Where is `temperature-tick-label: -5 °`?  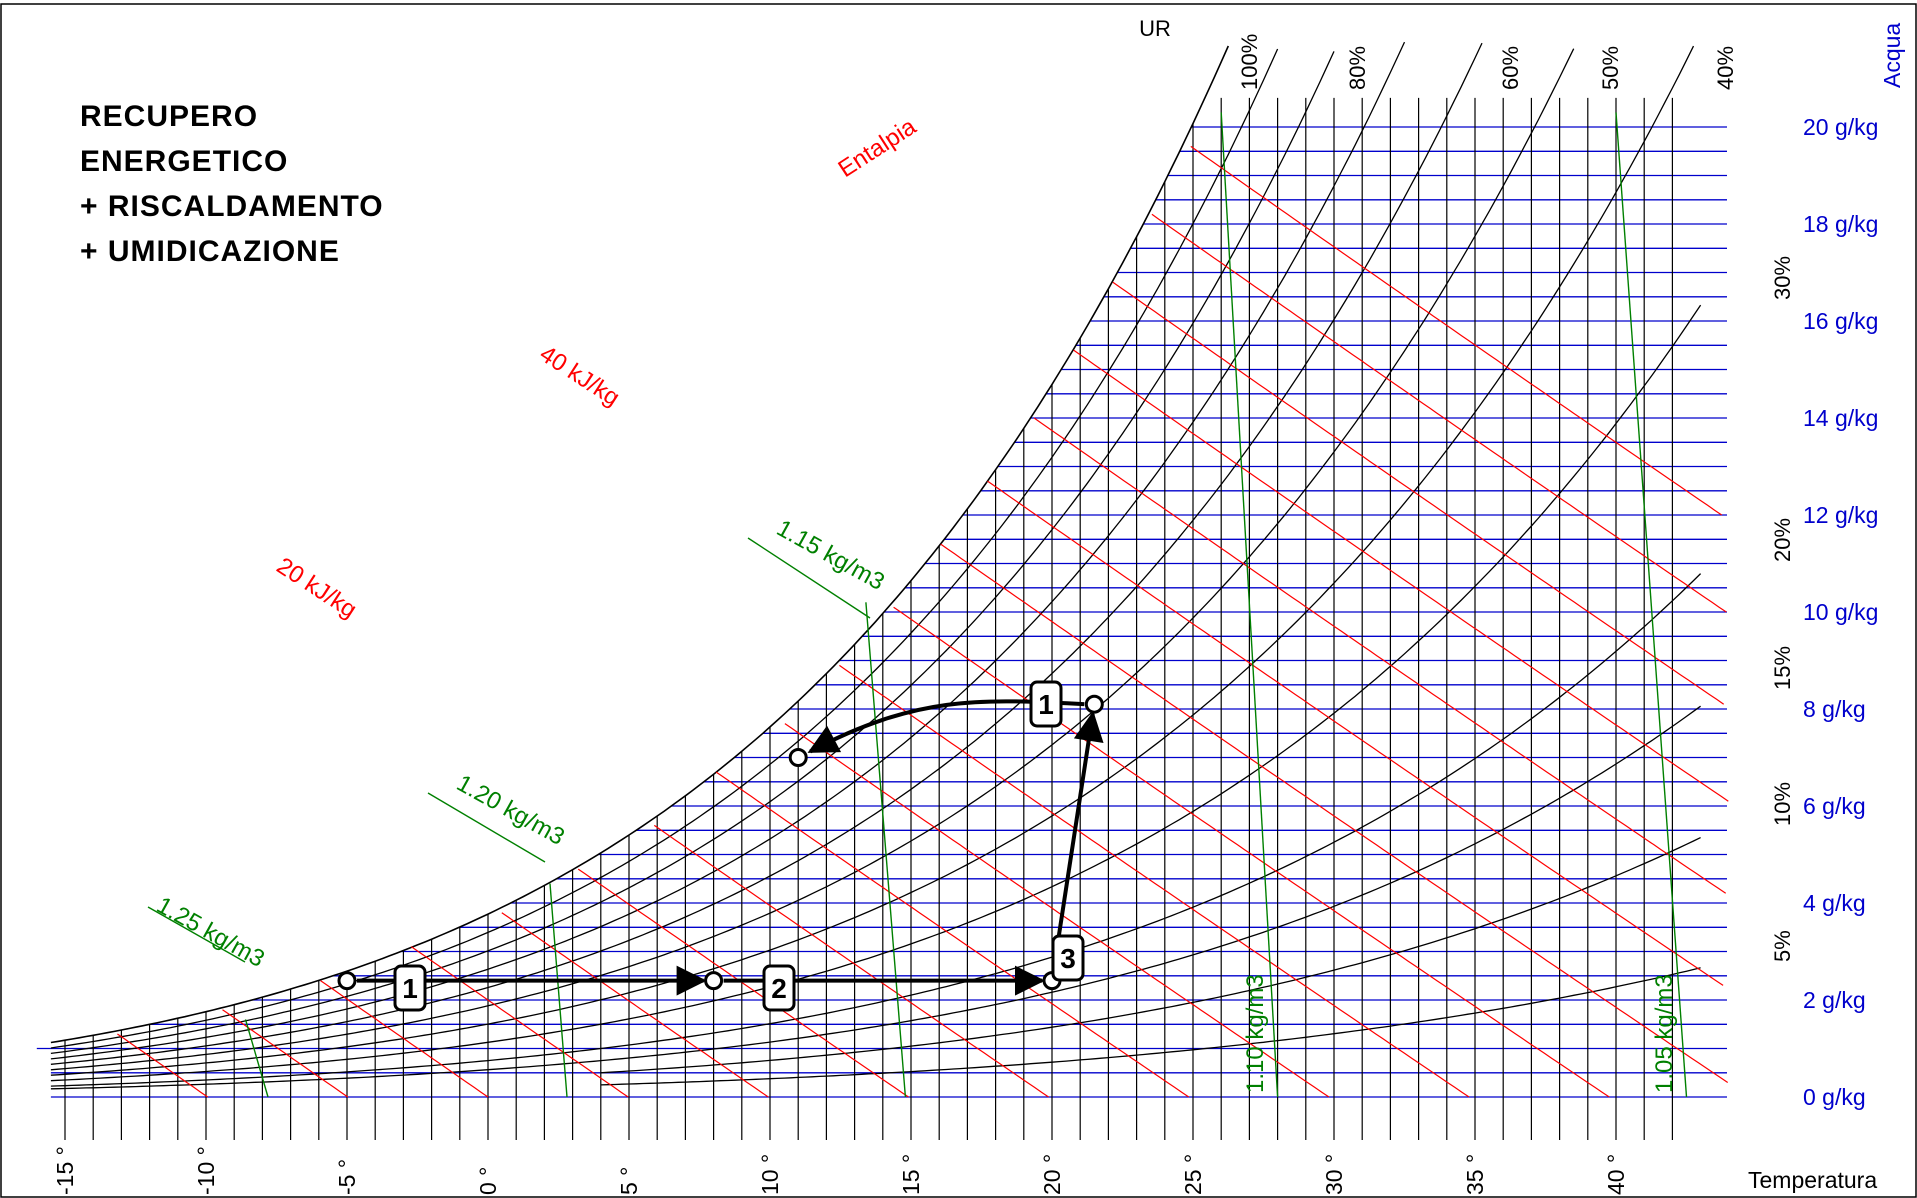 temperature-tick-label: -5 ° is located at coordinates (347, 1177).